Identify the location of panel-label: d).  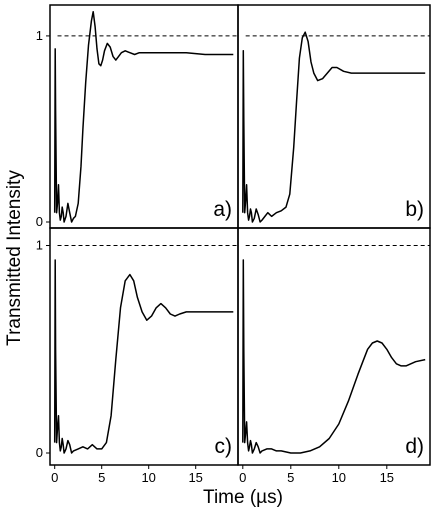
(414, 446).